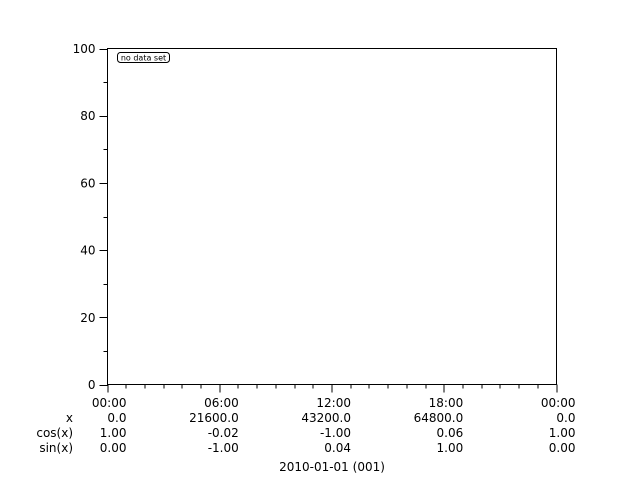 The height and width of the screenshot is (484, 640). What do you see at coordinates (446, 403) in the screenshot?
I see `x-tick-label: 18:00` at bounding box center [446, 403].